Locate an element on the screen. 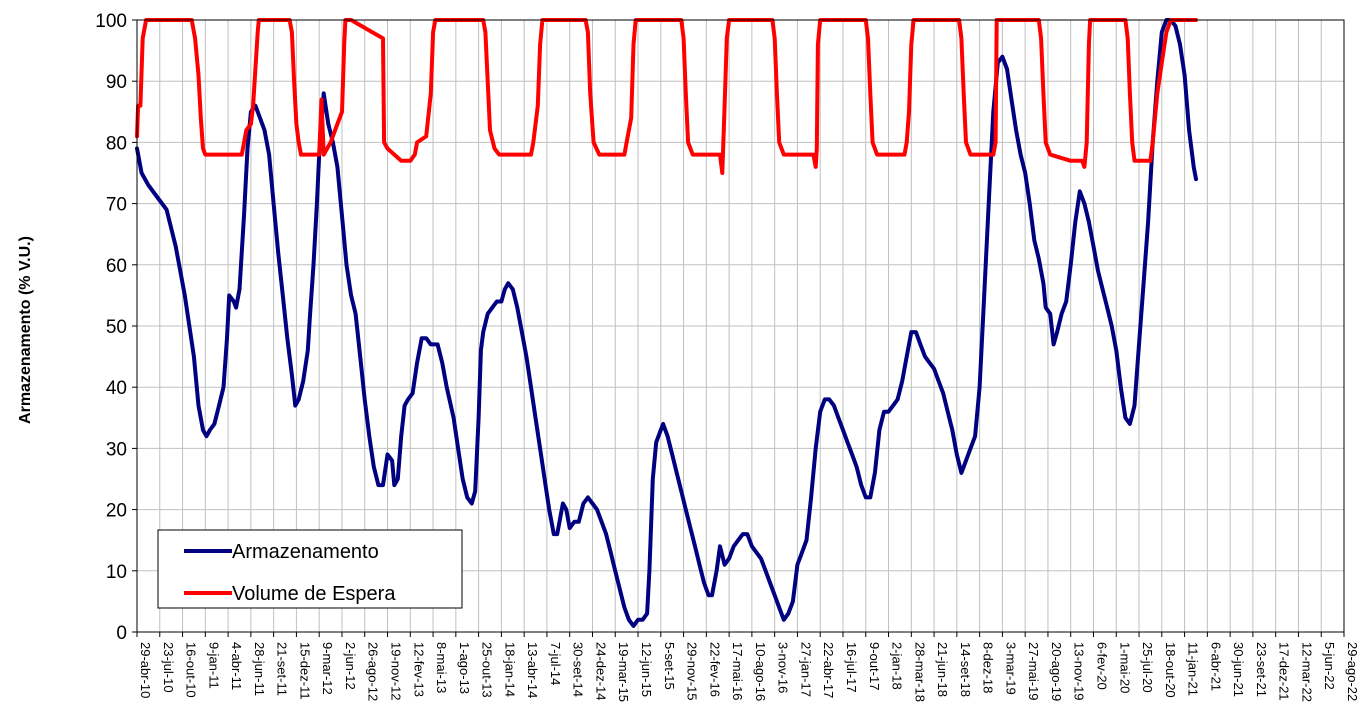 The image size is (1368, 723). x-tick-label: 9-jan-11 is located at coordinates (213, 665).